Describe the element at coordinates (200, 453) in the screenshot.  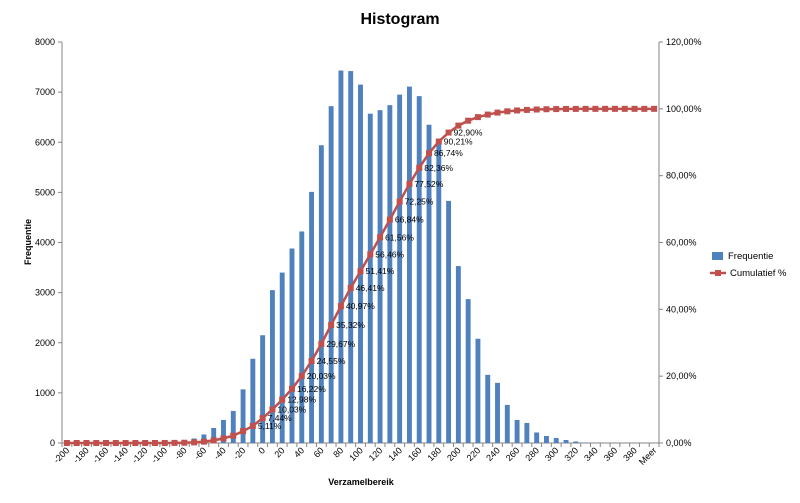
I see `x-tick-label: -60` at that location.